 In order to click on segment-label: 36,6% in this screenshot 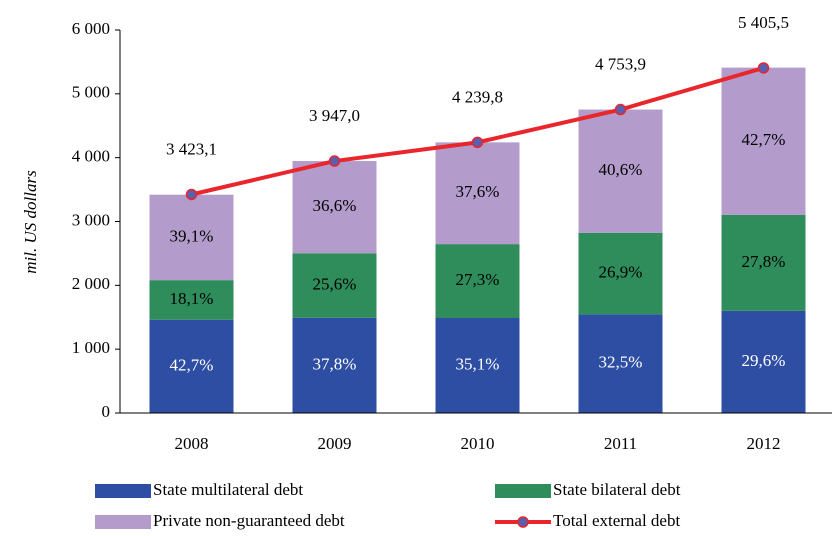, I will do `click(335, 205)`.